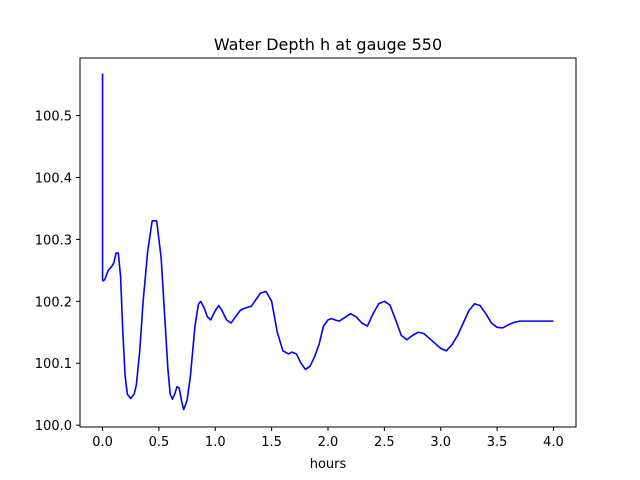 This screenshot has width=640, height=480. What do you see at coordinates (53, 364) in the screenshot?
I see `y-tick-label: 100.1` at bounding box center [53, 364].